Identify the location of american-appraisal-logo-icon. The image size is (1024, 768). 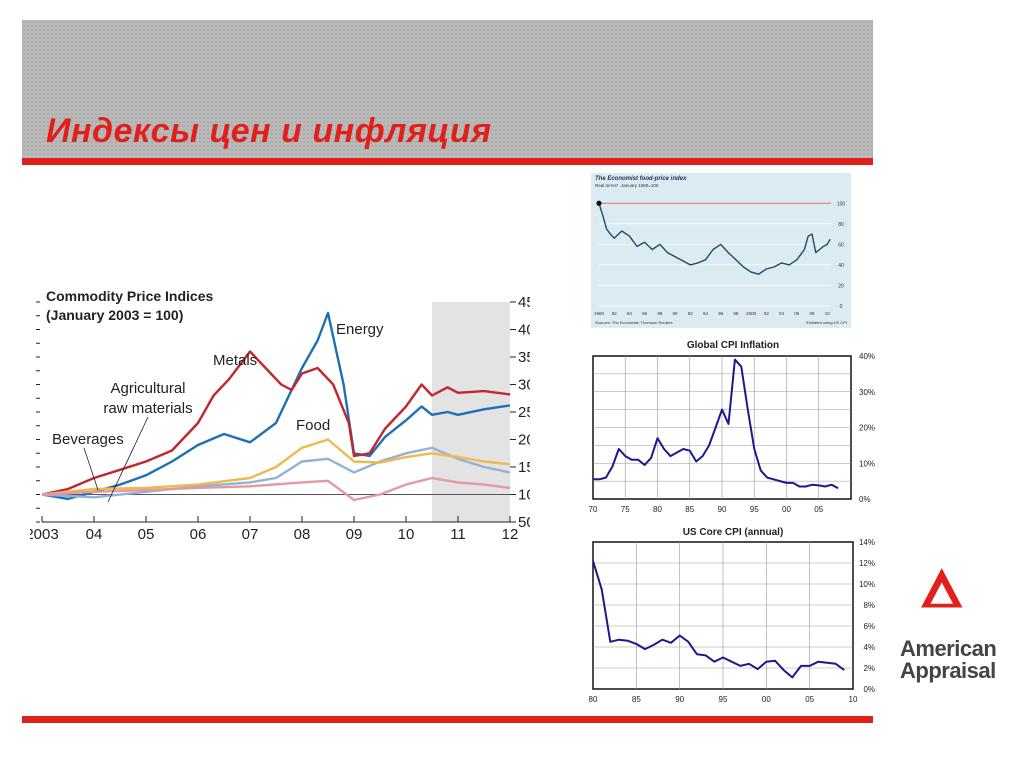
(942, 588).